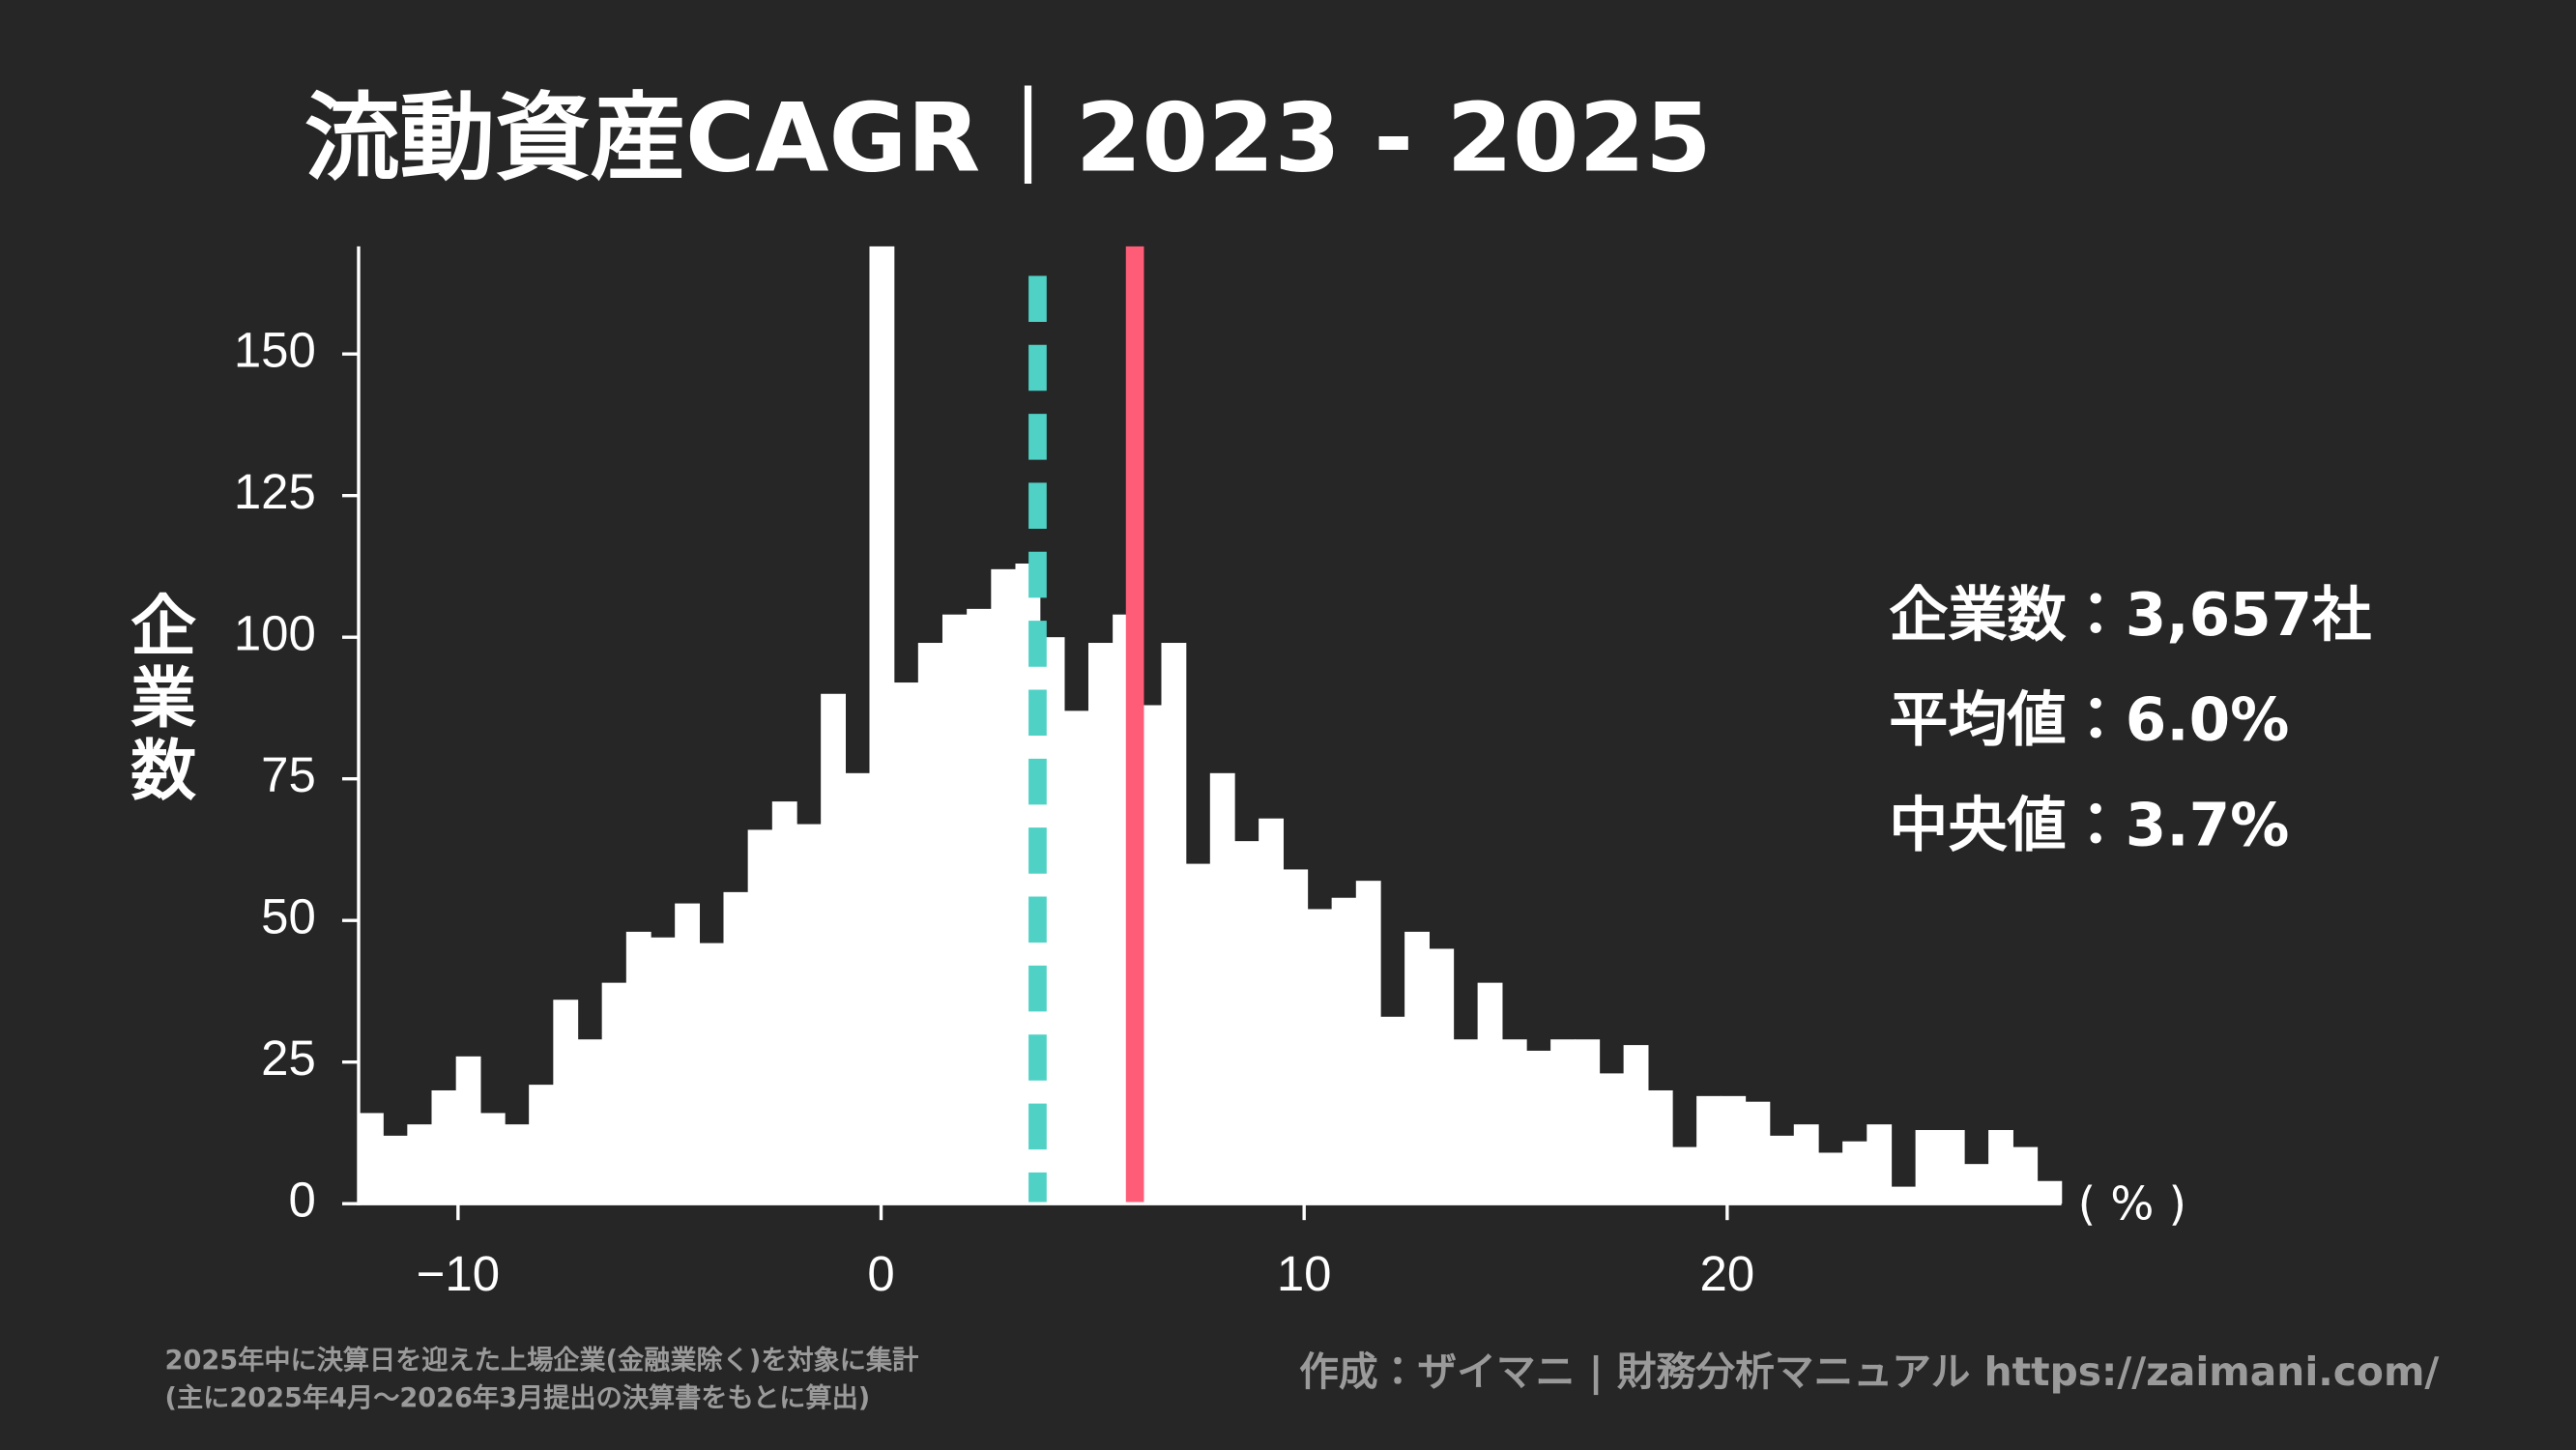  I want to click on y-tick-label: 50, so click(288, 916).